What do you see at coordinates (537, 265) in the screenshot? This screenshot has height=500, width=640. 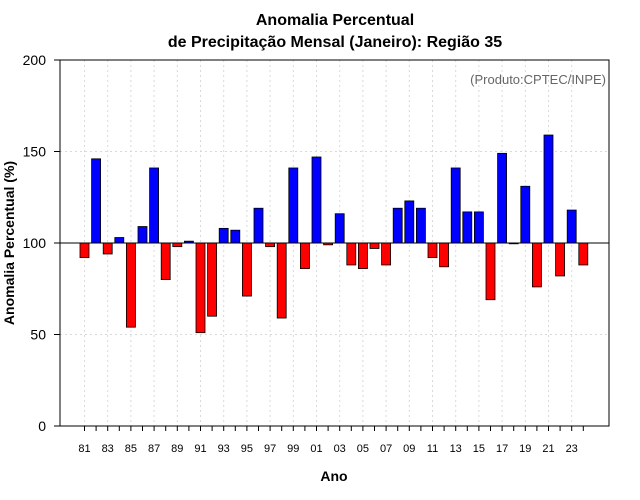 I see `bar-2020` at bounding box center [537, 265].